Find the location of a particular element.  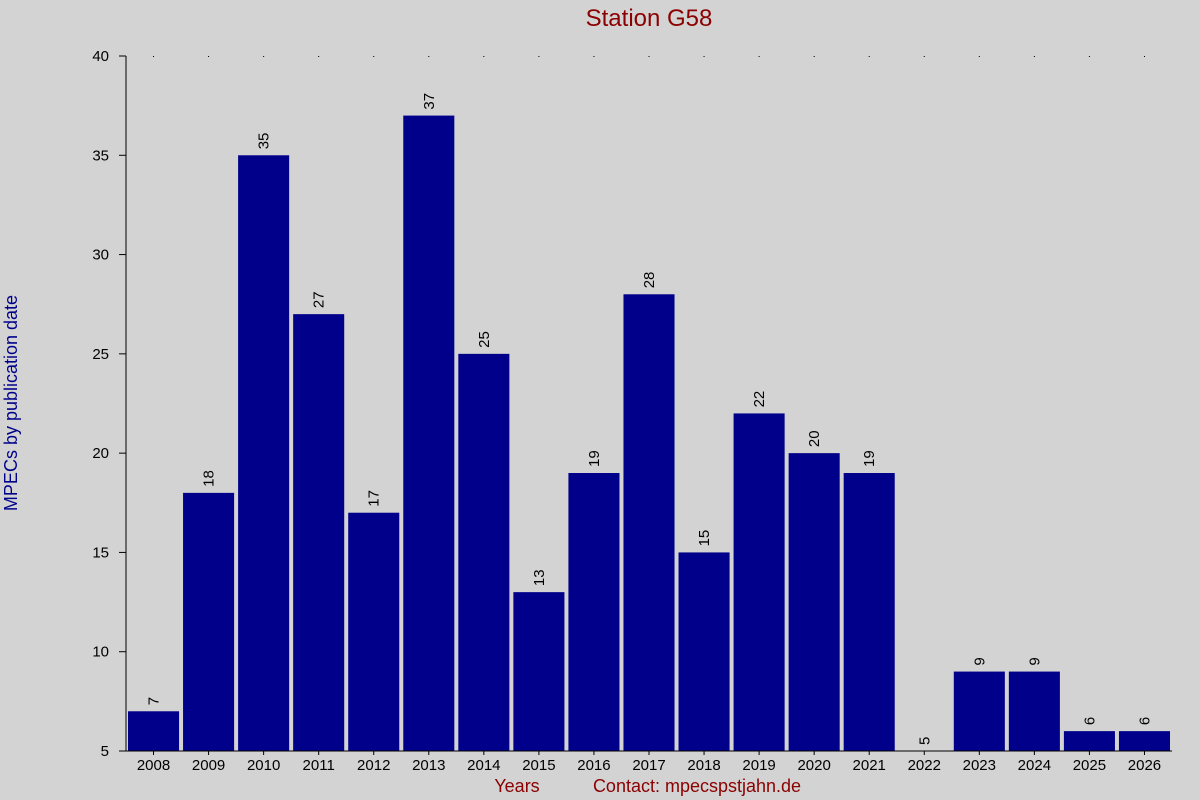

x-tick-label: 2022 is located at coordinates (924, 765).